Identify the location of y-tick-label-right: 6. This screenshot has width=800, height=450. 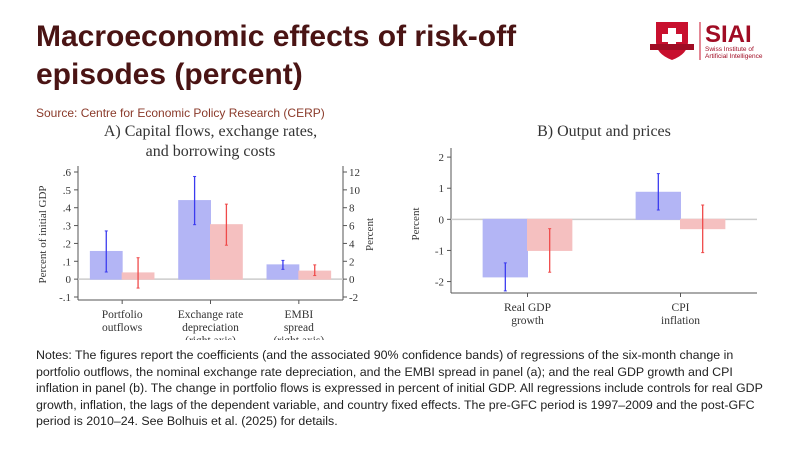
(352, 227).